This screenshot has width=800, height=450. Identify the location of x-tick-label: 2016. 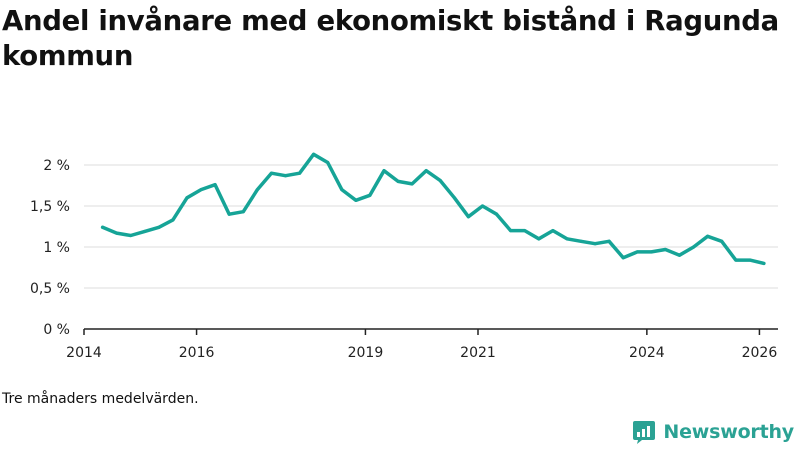
(197, 353).